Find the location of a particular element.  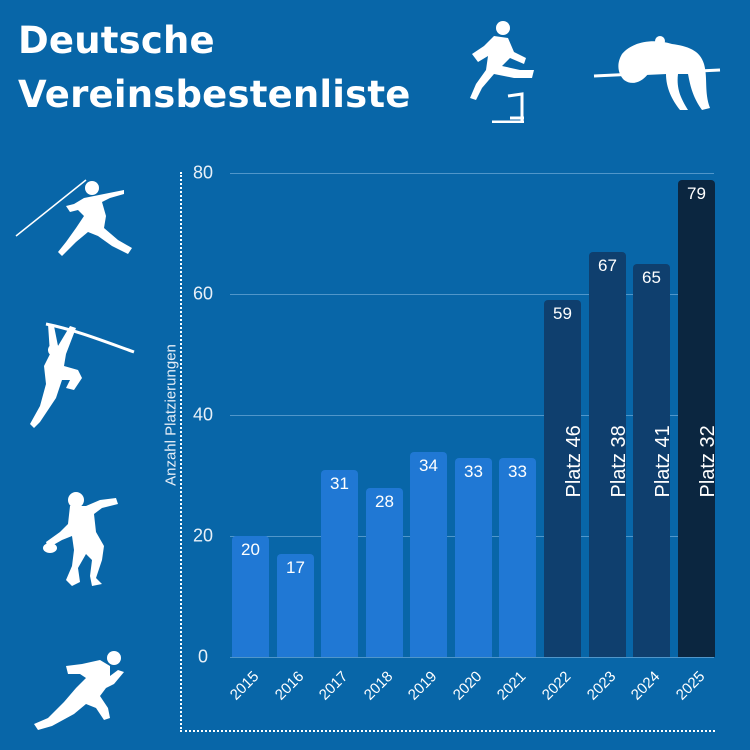

x-tick-2024: 2024 is located at coordinates (645, 686).